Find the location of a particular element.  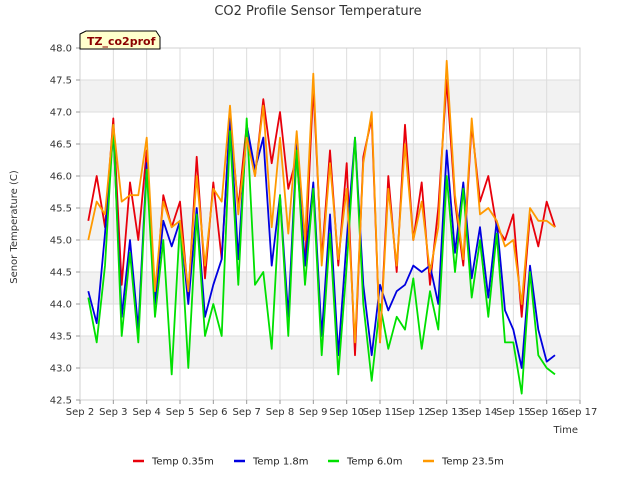

x-tick-label: Sep 11 is located at coordinates (380, 412).